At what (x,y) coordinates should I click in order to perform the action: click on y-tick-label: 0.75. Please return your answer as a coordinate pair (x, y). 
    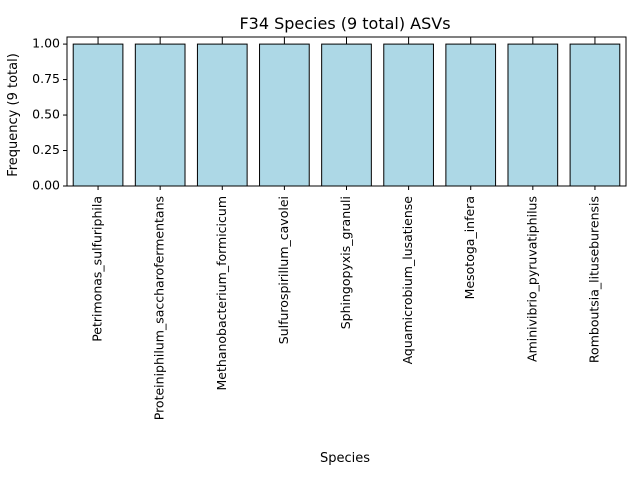
    Looking at the image, I should click on (46, 78).